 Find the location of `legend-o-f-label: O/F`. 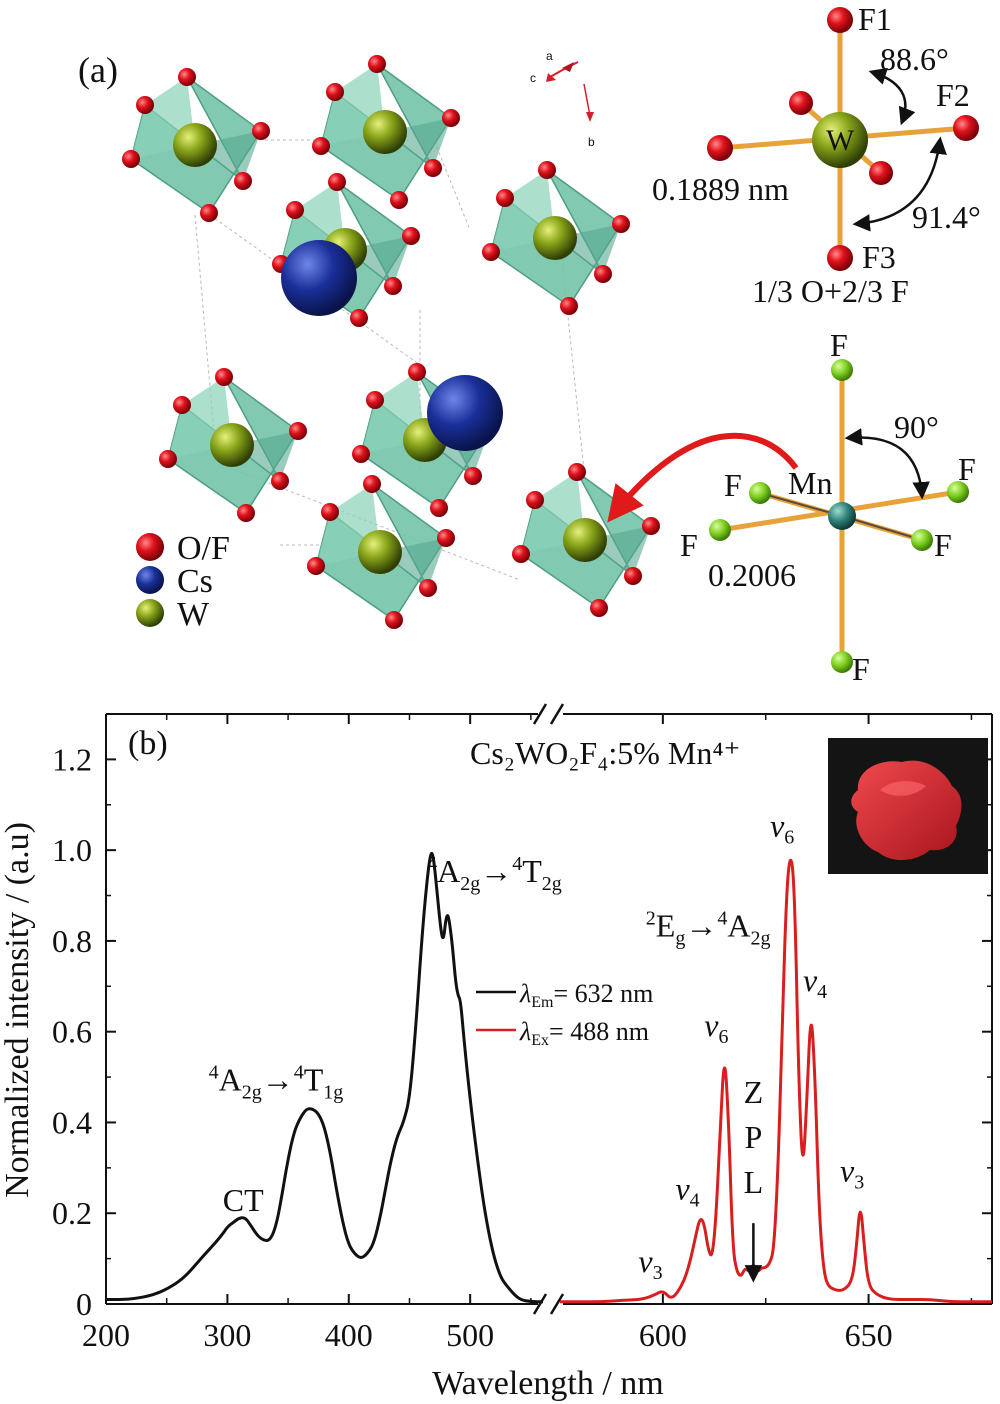

legend-o-f-label: O/F is located at coordinates (203, 548).